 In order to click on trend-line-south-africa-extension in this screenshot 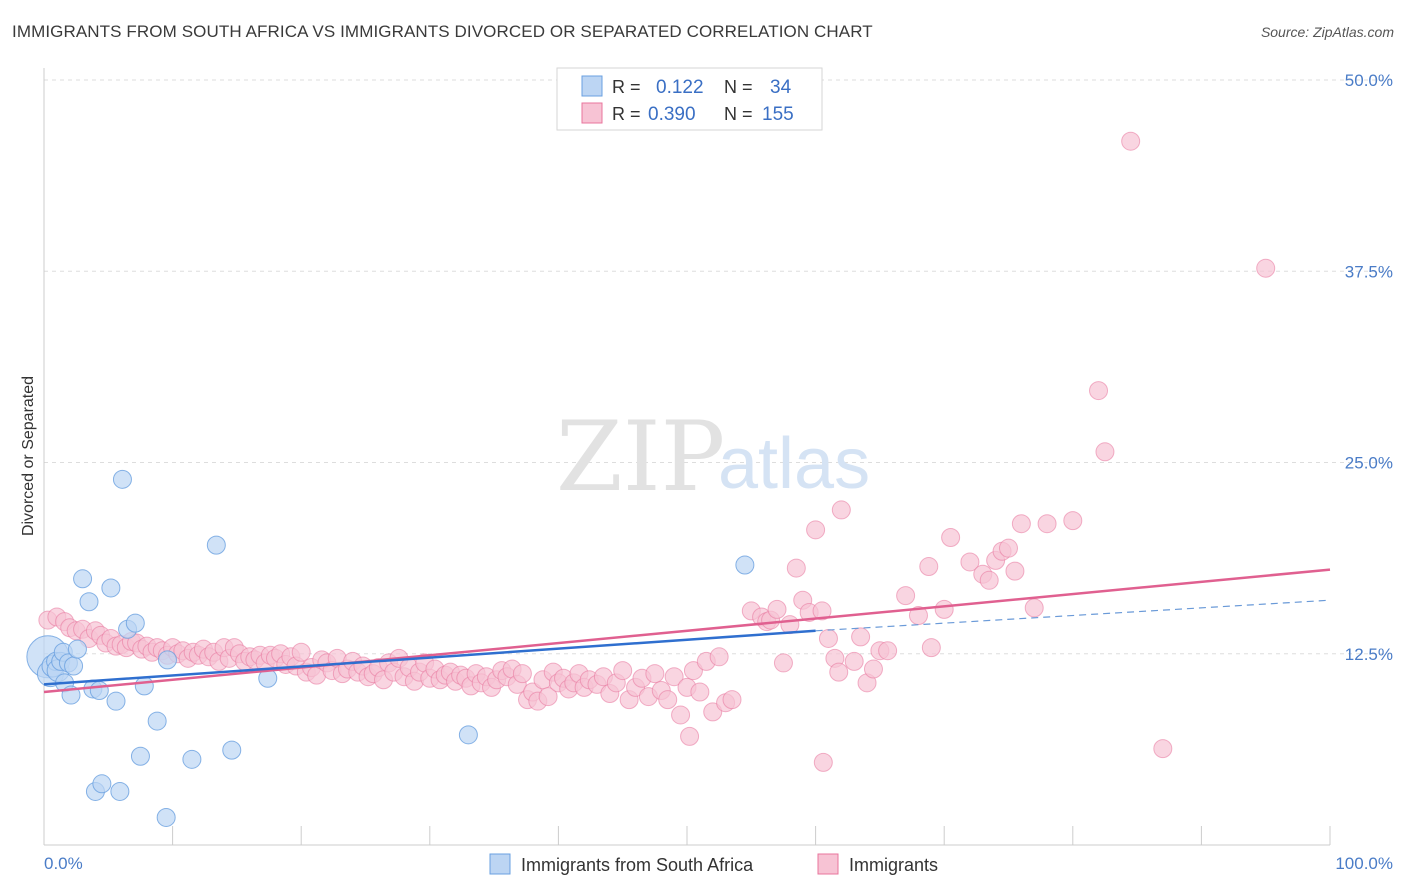, I will do `click(1073, 615)`.